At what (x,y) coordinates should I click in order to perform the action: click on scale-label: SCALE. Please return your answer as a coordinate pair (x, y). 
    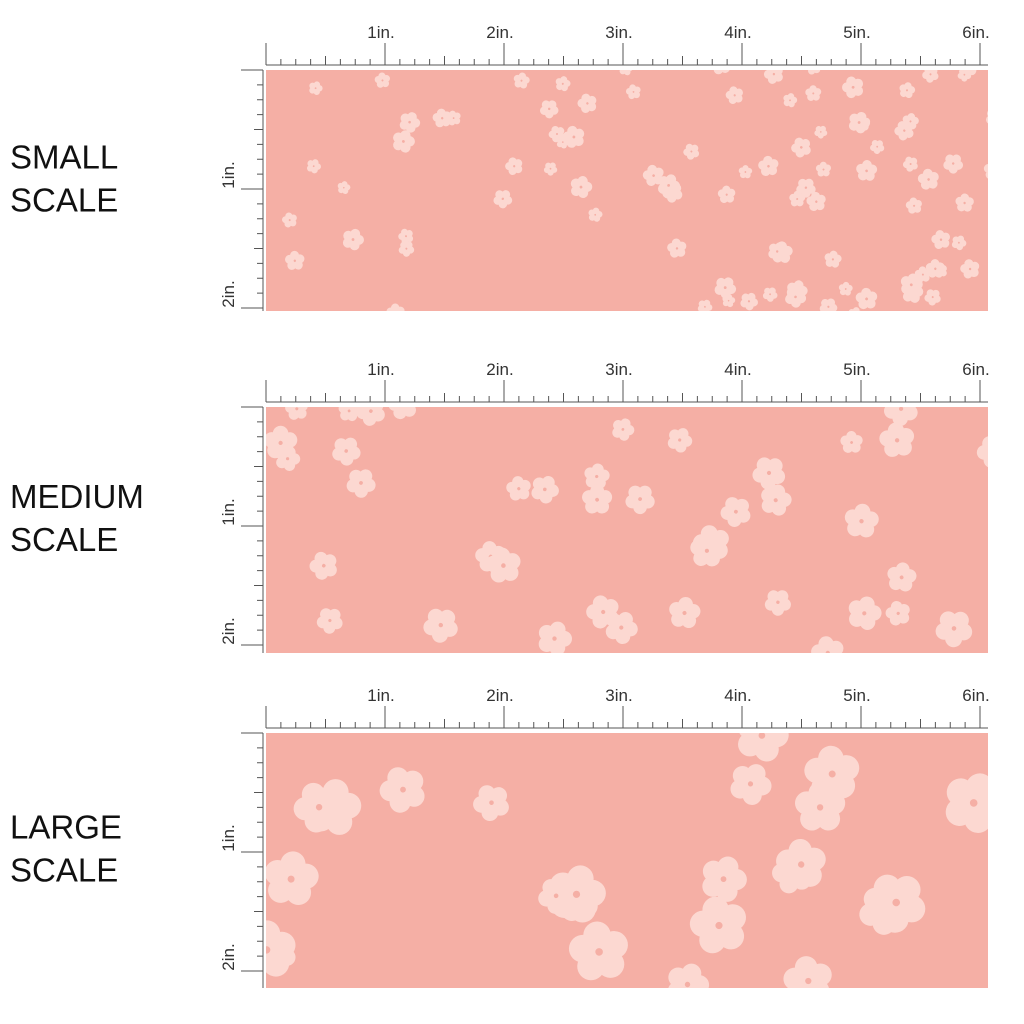
    Looking at the image, I should click on (64, 200).